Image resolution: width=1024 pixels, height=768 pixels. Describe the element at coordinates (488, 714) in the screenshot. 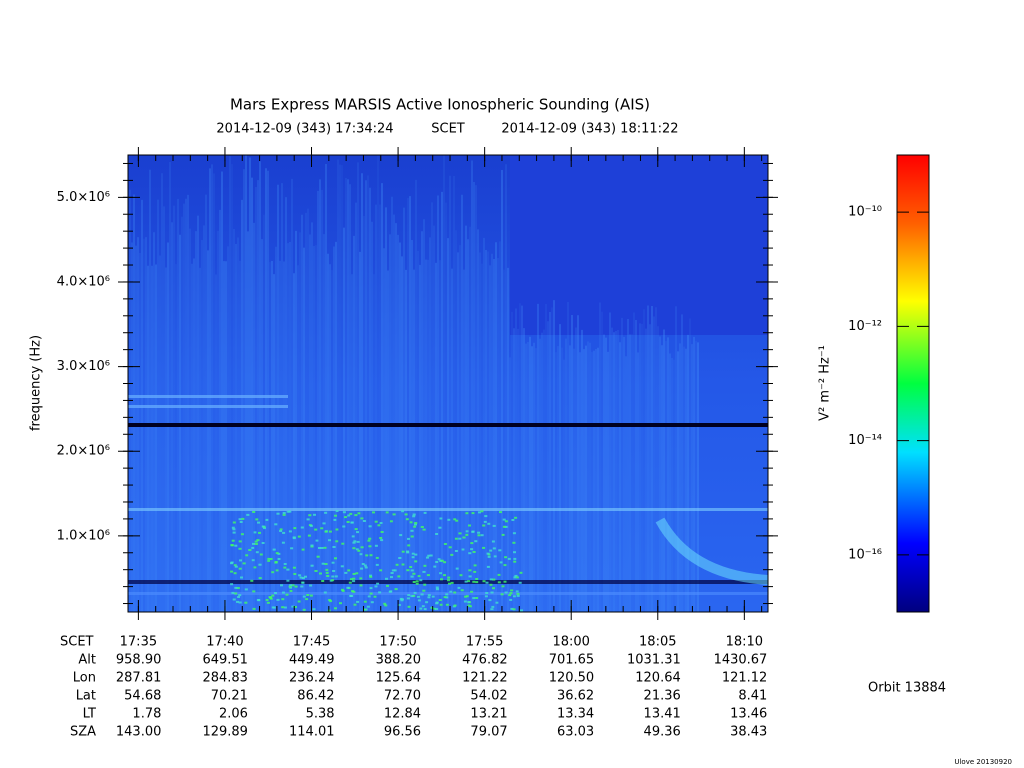

I see `ephemeris-value: 13.21` at that location.